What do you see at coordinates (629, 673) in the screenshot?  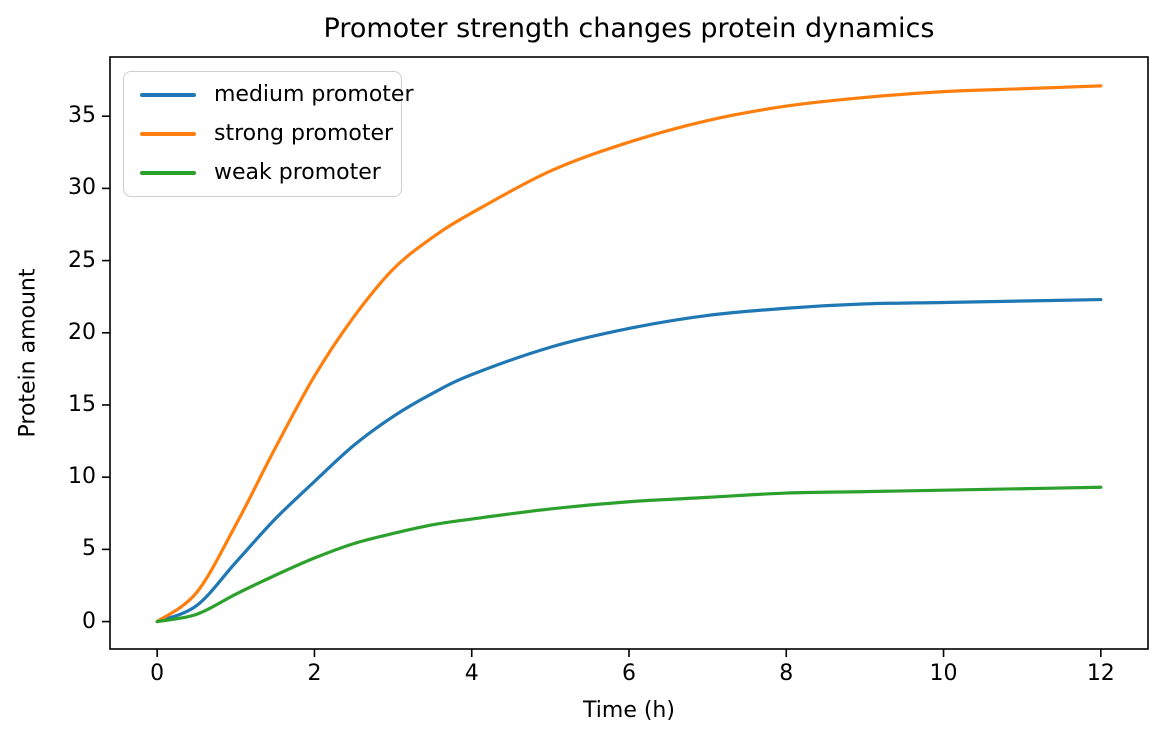 I see `x-tick-label: 6` at bounding box center [629, 673].